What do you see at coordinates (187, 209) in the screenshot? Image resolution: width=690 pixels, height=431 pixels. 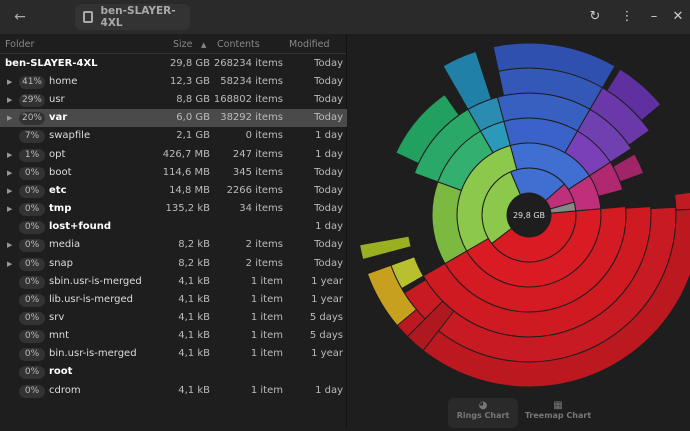 I see `folder-size: 135,2 kB` at bounding box center [187, 209].